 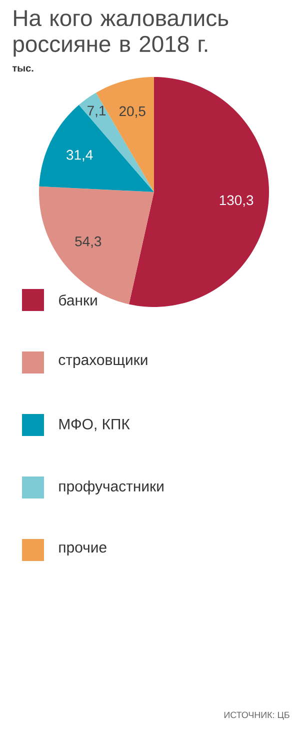 I want to click on legend-label: прочие, so click(x=82, y=550).